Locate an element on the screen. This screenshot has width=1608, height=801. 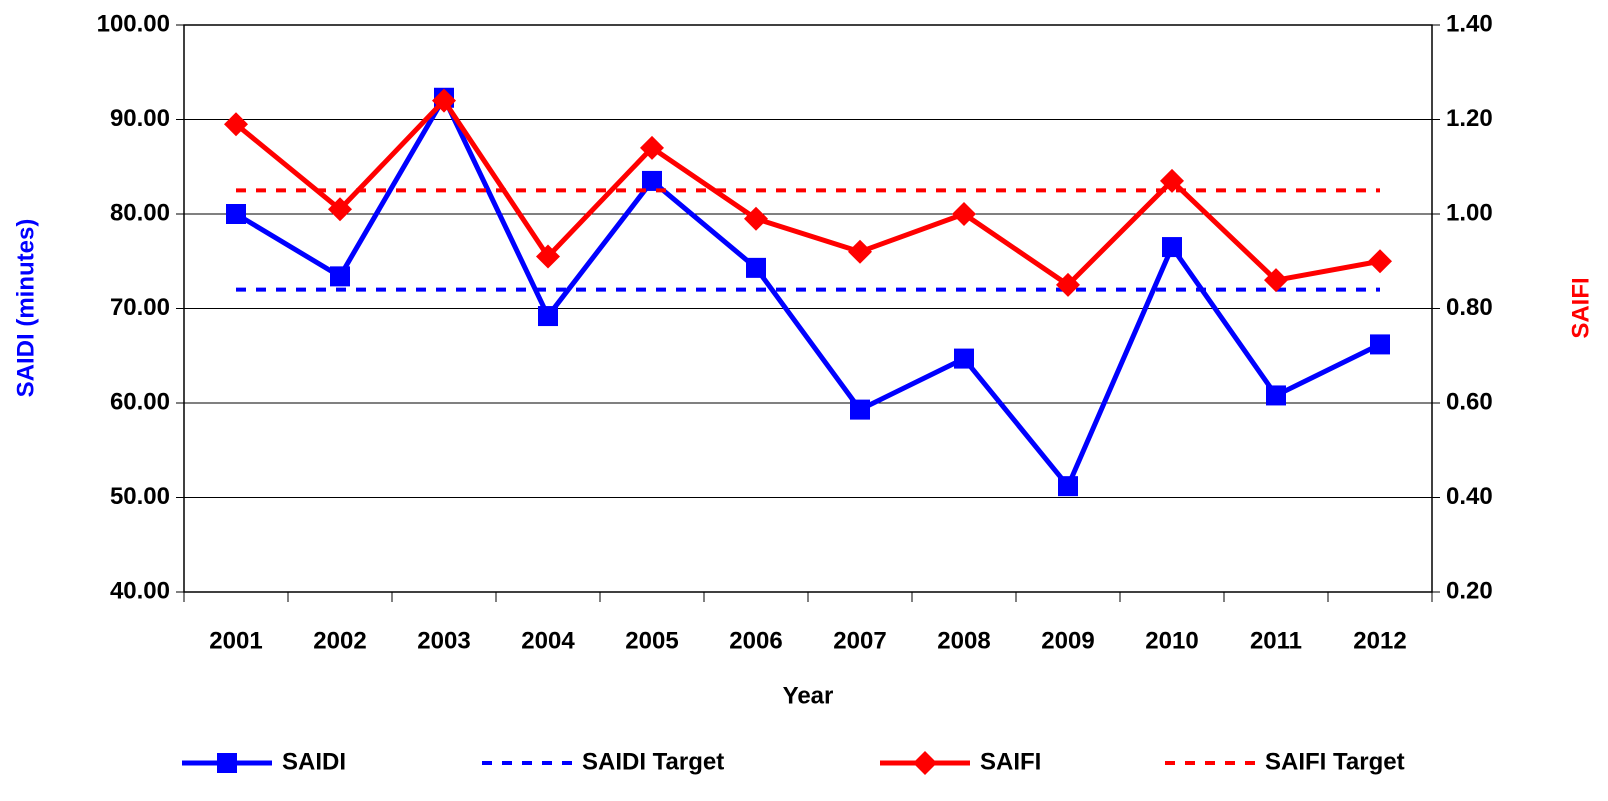
legend-label: SAIFI is located at coordinates (1010, 761).